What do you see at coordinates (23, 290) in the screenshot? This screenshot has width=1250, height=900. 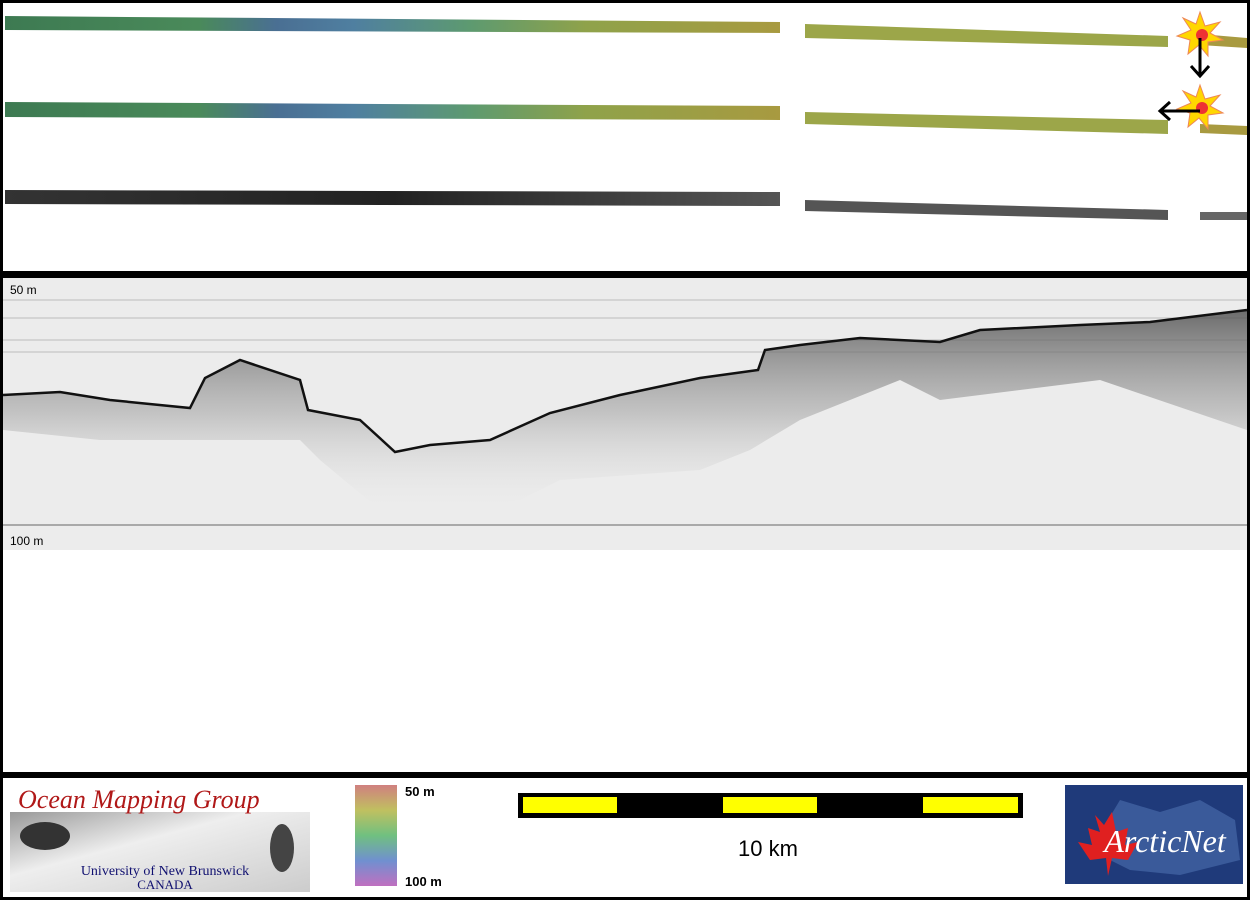 I see `depth-label: 50 m` at bounding box center [23, 290].